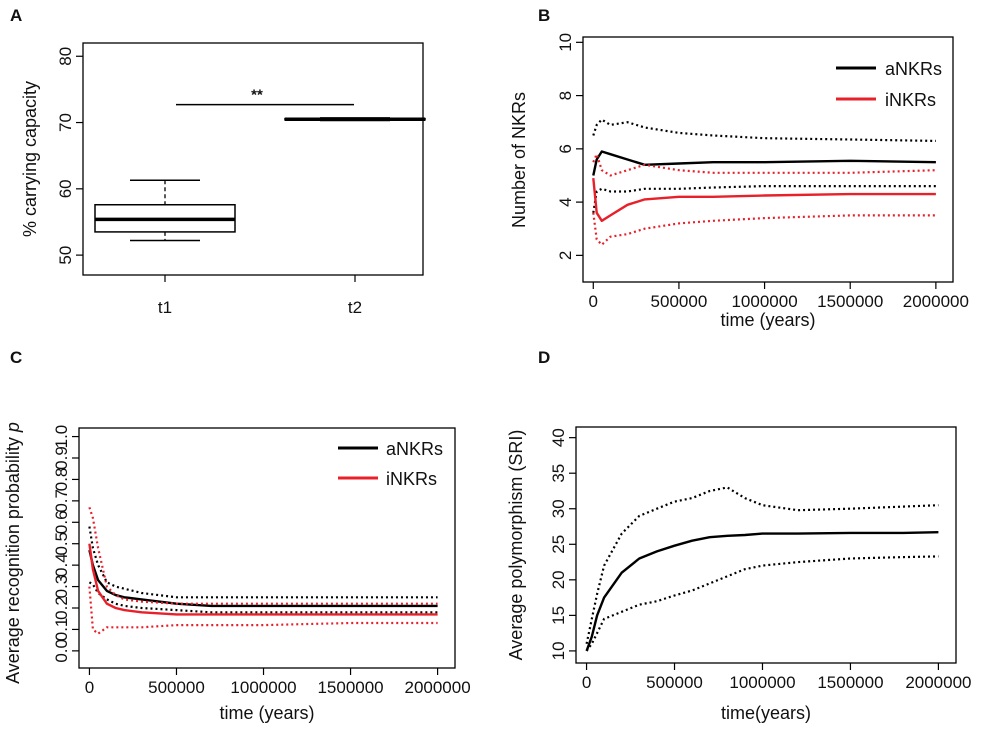  What do you see at coordinates (61, 565) in the screenshot?
I see `panel-c-ytick-label: 0.4` at bounding box center [61, 565].